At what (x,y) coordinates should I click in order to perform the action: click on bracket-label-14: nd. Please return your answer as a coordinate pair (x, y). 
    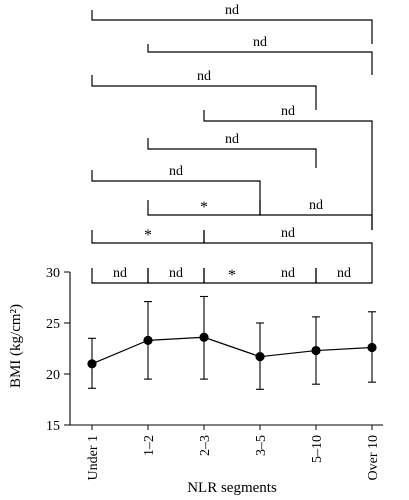
    Looking at the image, I should click on (232, 10).